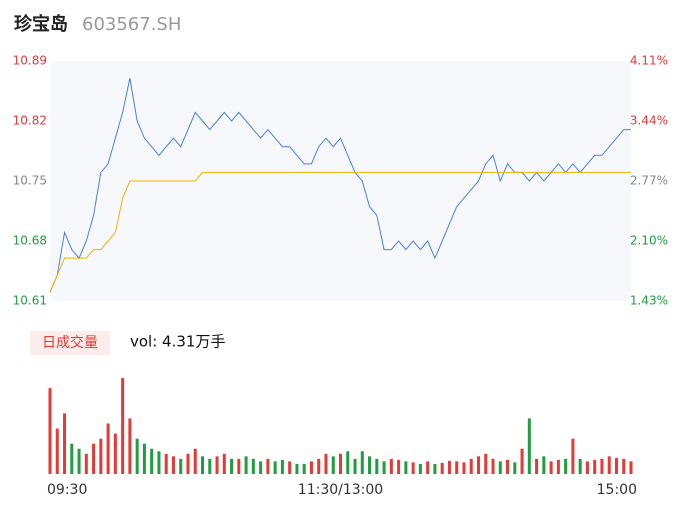 This screenshot has width=686, height=524. I want to click on y2-tick-label: 2.77%, so click(649, 181).